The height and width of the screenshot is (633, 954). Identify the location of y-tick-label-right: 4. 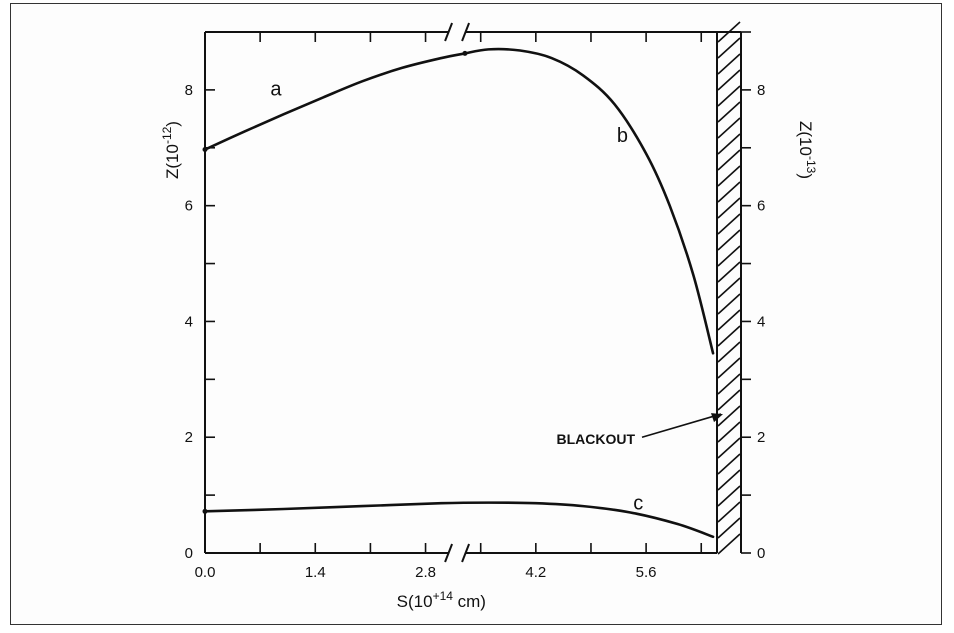
(761, 321).